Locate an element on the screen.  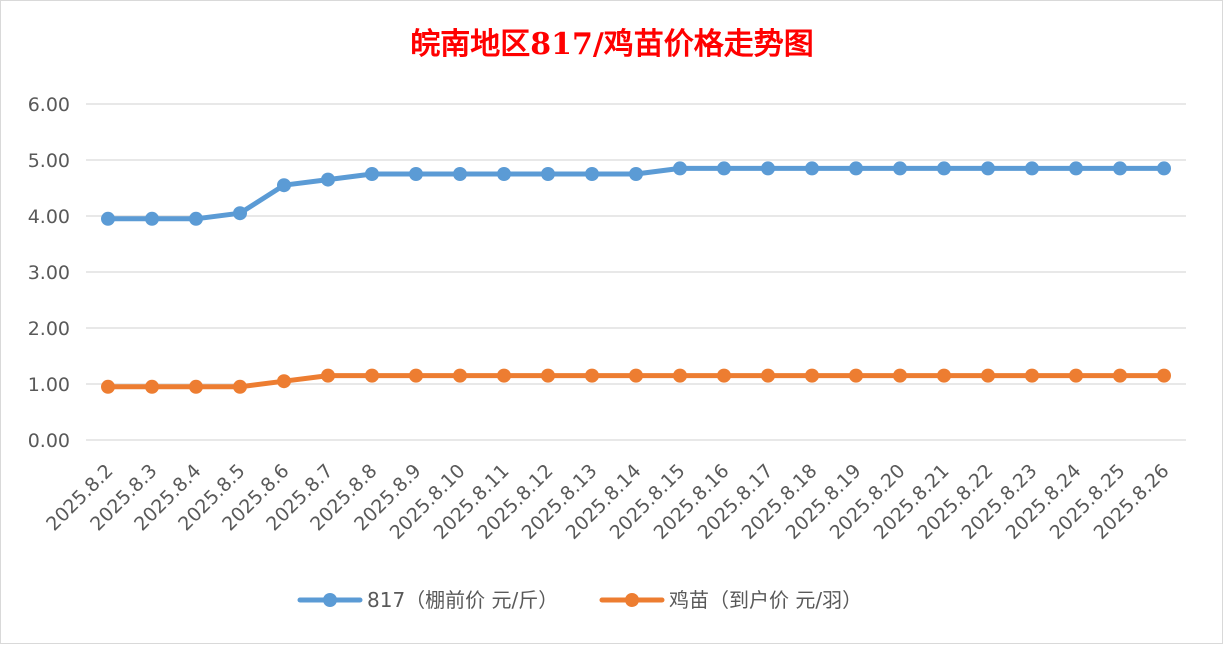
y-tick-label: 3.00 is located at coordinates (49, 273).